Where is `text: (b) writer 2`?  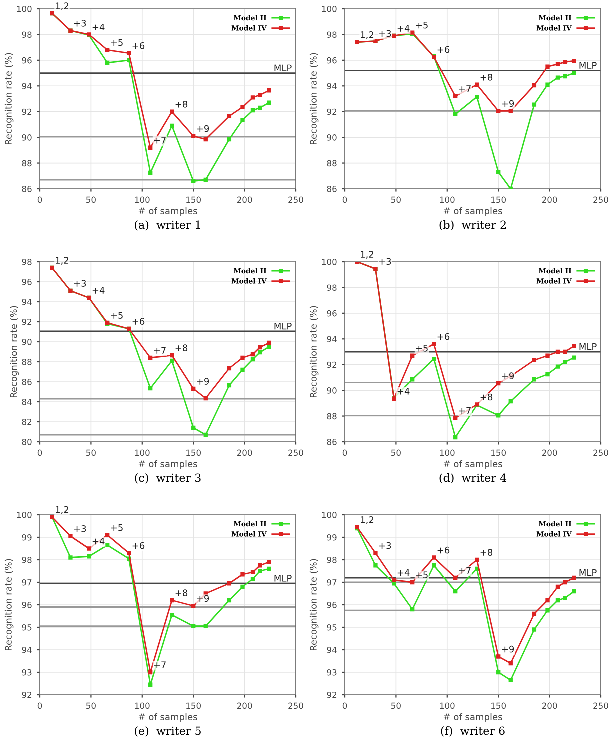 text: (b) writer 2 is located at coordinates (473, 225).